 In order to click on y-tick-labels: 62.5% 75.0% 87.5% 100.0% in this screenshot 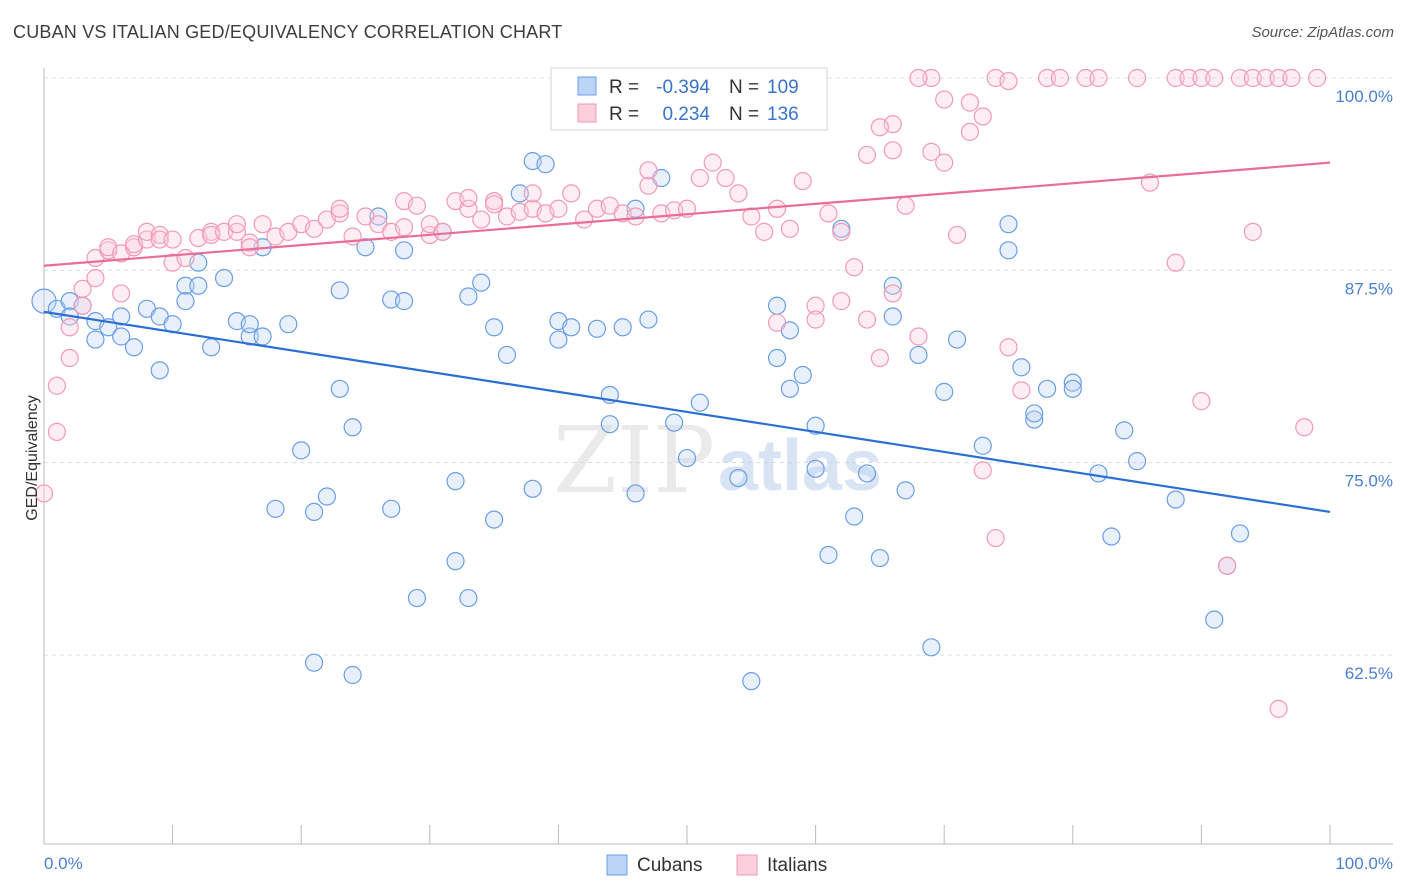, I will do `click(1364, 385)`.